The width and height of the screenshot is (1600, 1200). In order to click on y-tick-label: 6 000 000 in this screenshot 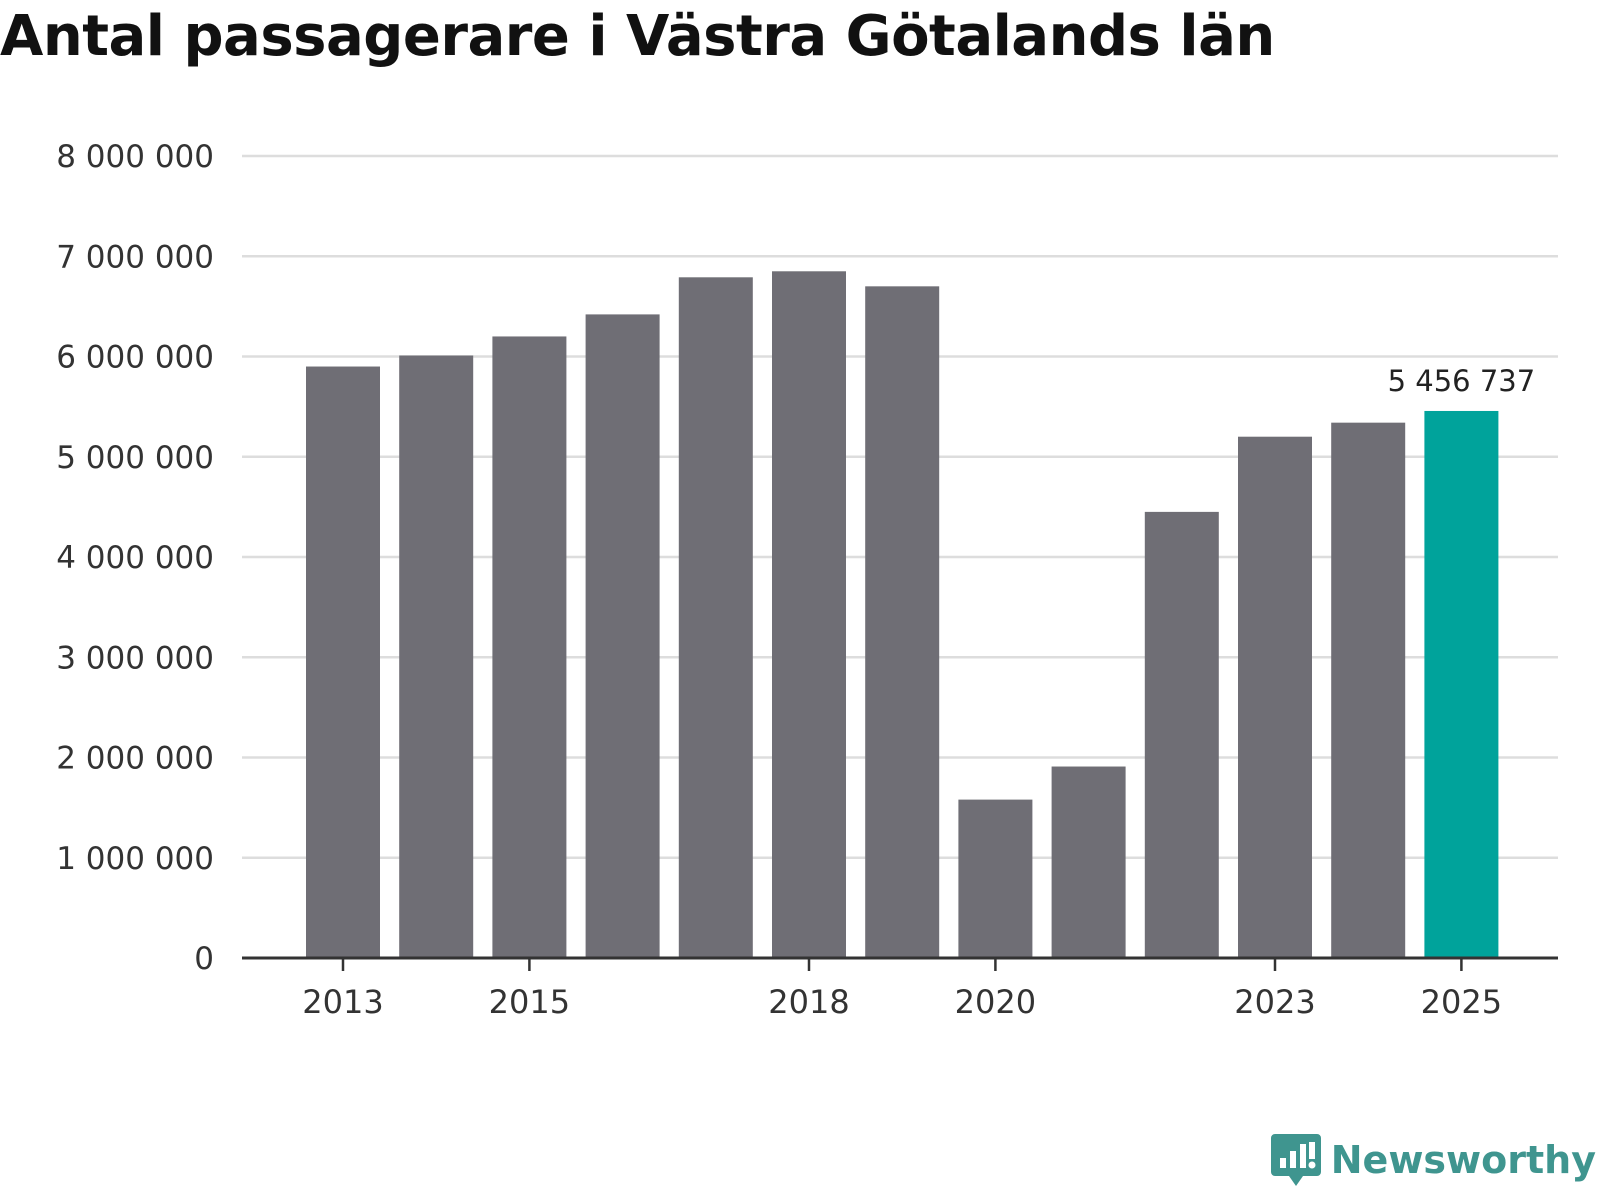, I will do `click(135, 358)`.